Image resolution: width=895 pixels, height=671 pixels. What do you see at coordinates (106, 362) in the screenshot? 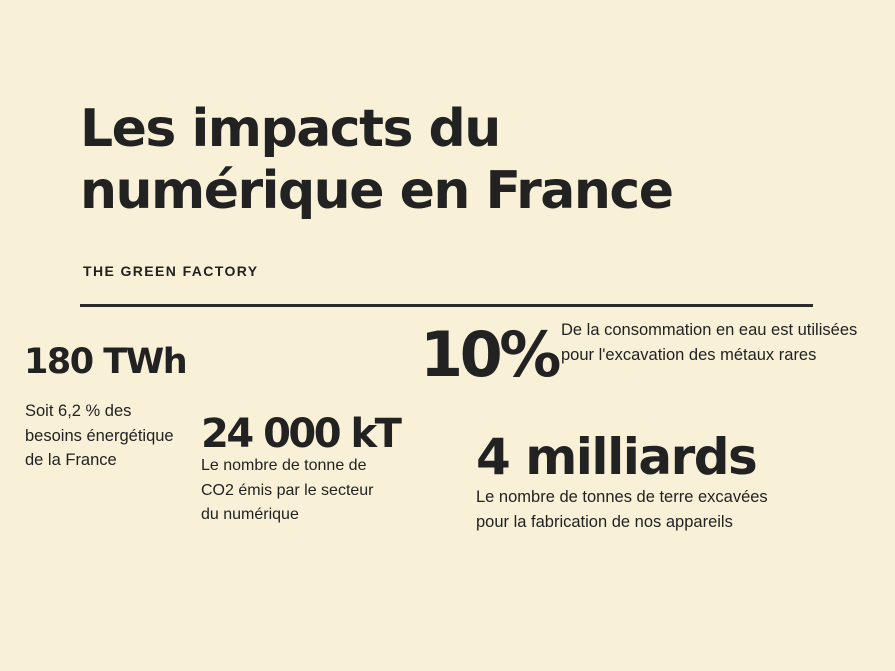
I see `stat-energy-value: 180 TWh` at bounding box center [106, 362].